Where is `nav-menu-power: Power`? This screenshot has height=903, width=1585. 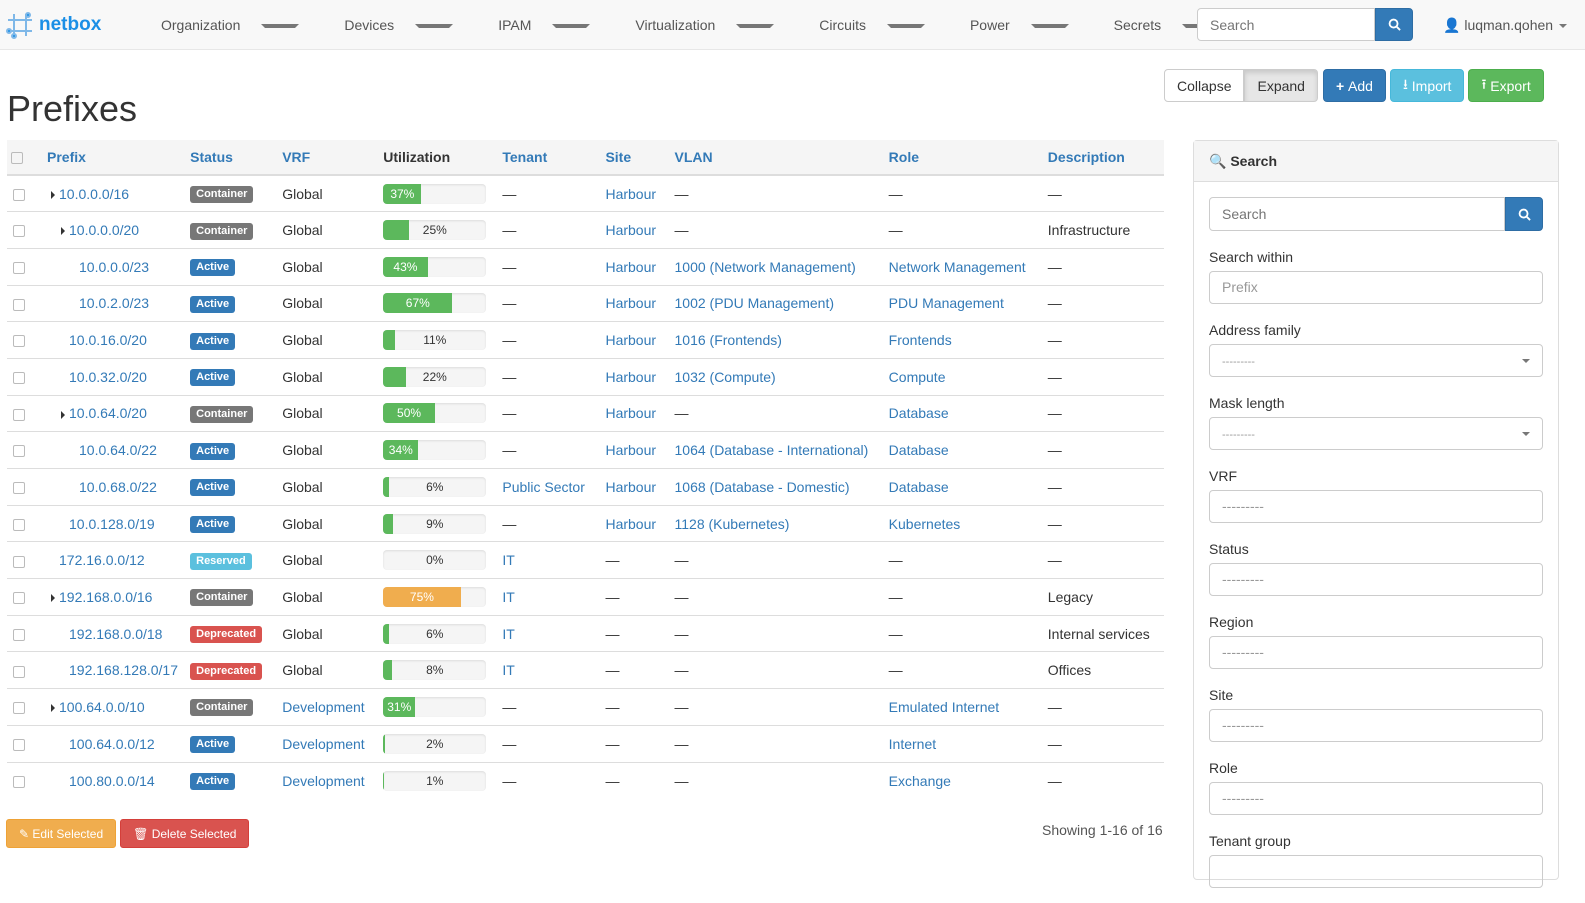 nav-menu-power: Power is located at coordinates (1012, 25).